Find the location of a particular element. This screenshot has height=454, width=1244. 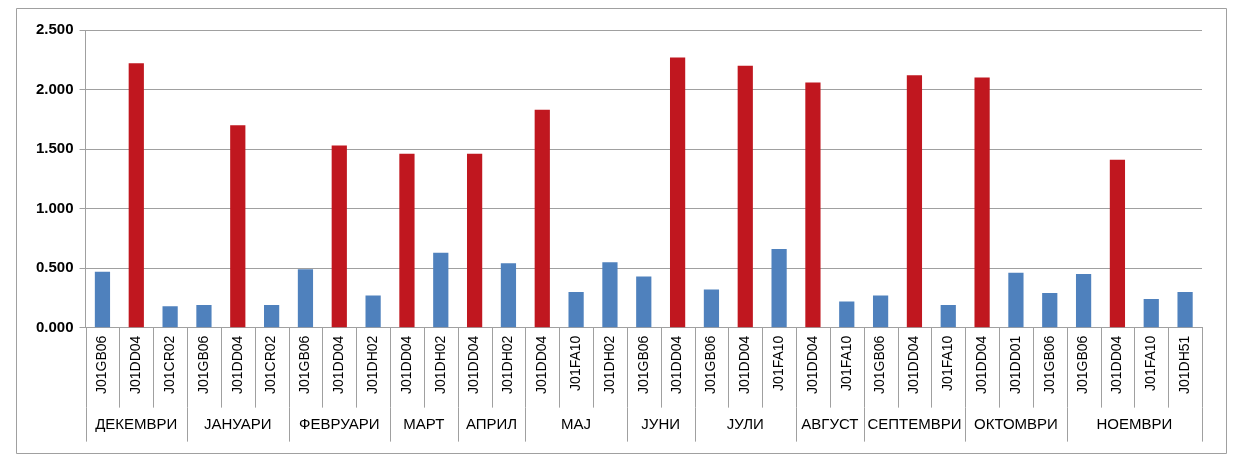

x-tick-label: J01DD01 is located at coordinates (1014, 364).